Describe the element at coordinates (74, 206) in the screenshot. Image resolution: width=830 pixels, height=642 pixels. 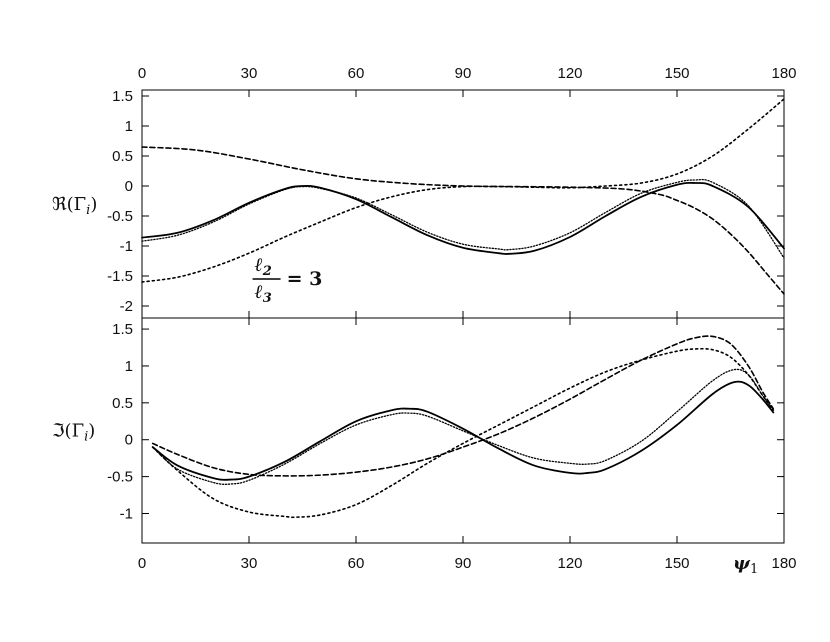
I see `y-axis-label-top: ℜ(Γi)` at that location.